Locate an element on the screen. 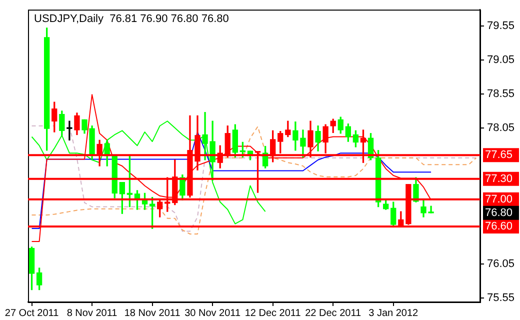  y-tick-label: 76.05 is located at coordinates (501, 264).